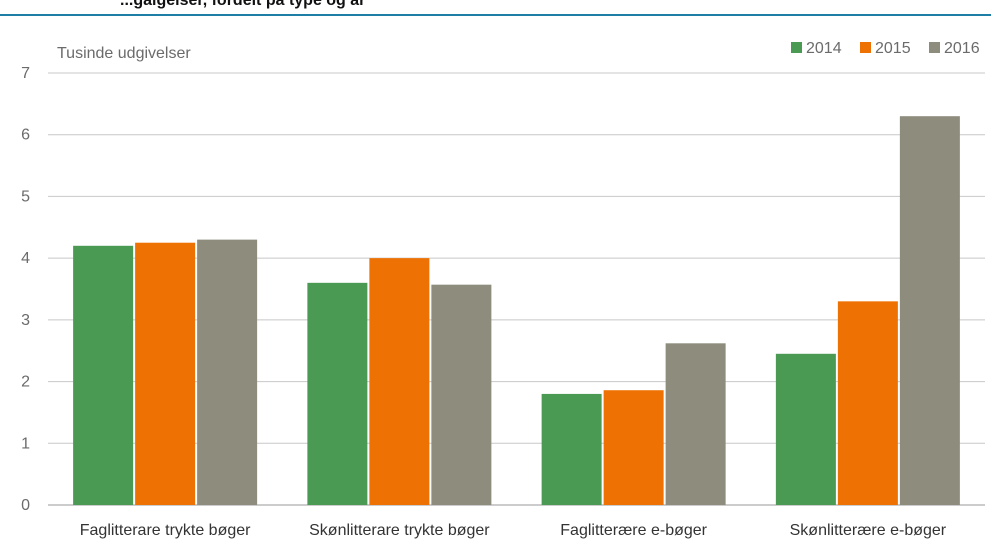 The width and height of the screenshot is (991, 544). I want to click on legend-label: 2015, so click(893, 48).